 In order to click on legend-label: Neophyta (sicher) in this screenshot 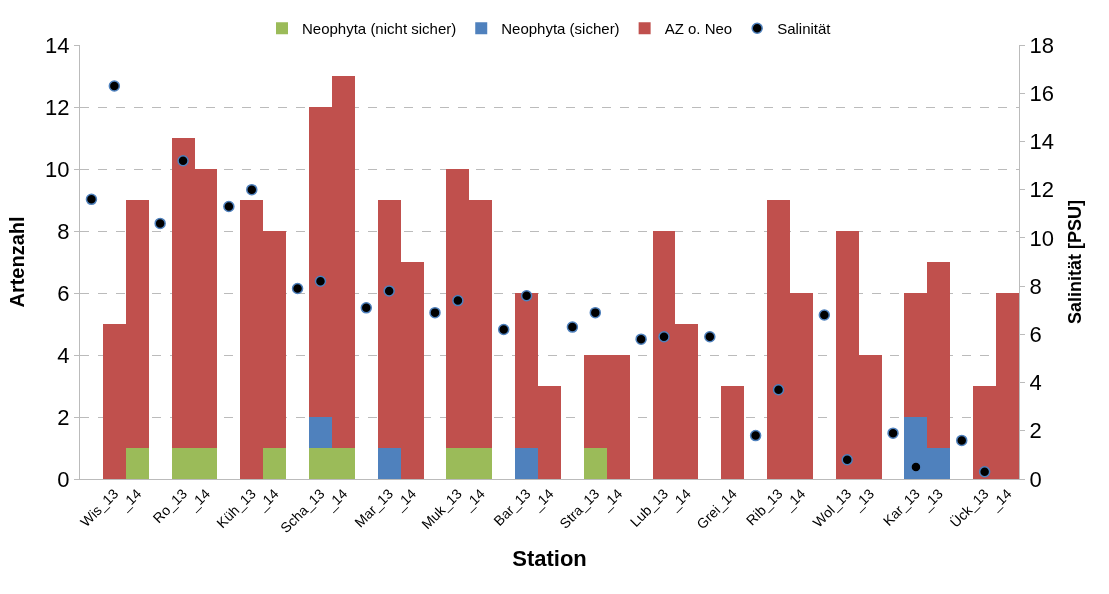, I will do `click(560, 29)`.